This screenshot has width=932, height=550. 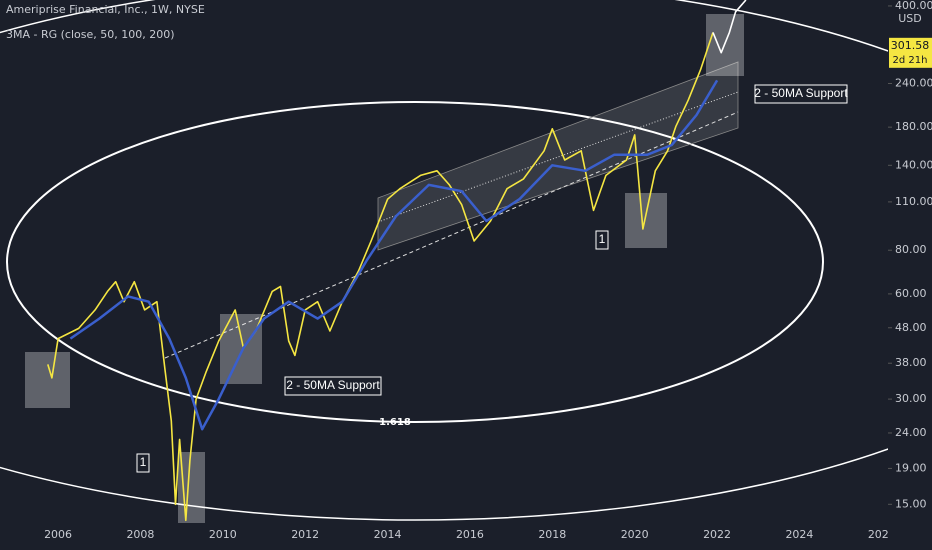 I want to click on y-tick-label: 110.00, so click(x=913, y=201).